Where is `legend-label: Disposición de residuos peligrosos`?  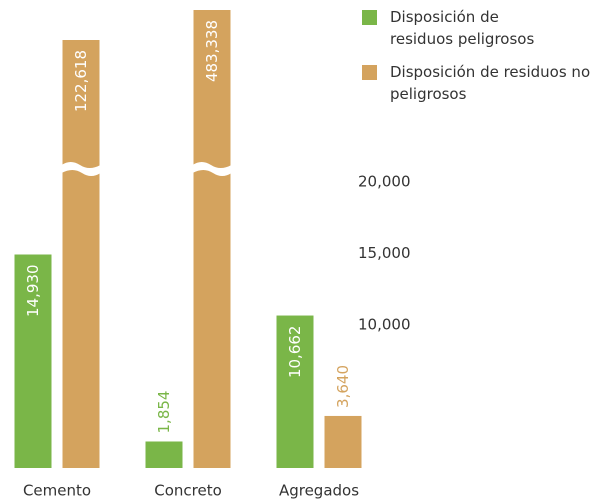
legend-label: Disposición de residuos peligrosos is located at coordinates (462, 28).